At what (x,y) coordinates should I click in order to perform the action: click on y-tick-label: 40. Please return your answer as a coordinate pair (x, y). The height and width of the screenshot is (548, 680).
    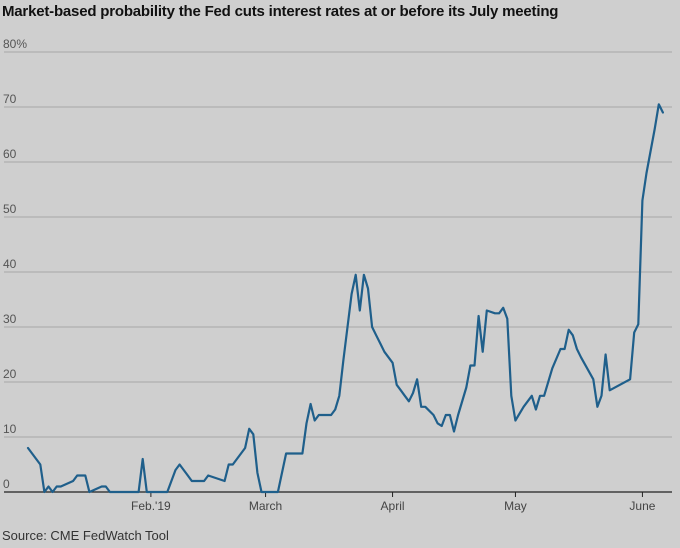
    Looking at the image, I should click on (10, 264).